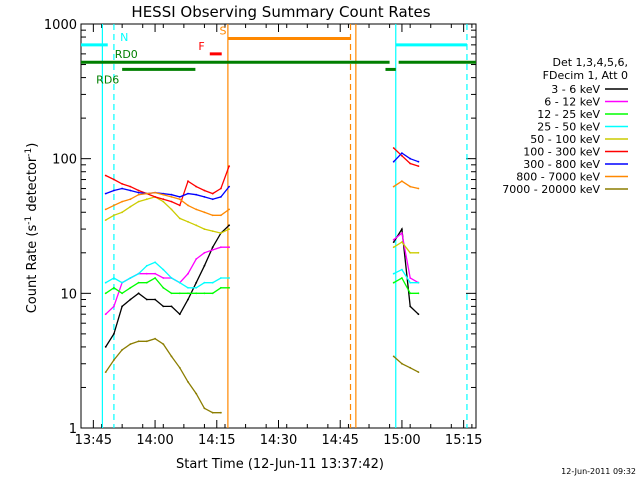 The width and height of the screenshot is (640, 480). What do you see at coordinates (561, 152) in the screenshot?
I see `legend-entry: 100 - 300 keV` at bounding box center [561, 152].